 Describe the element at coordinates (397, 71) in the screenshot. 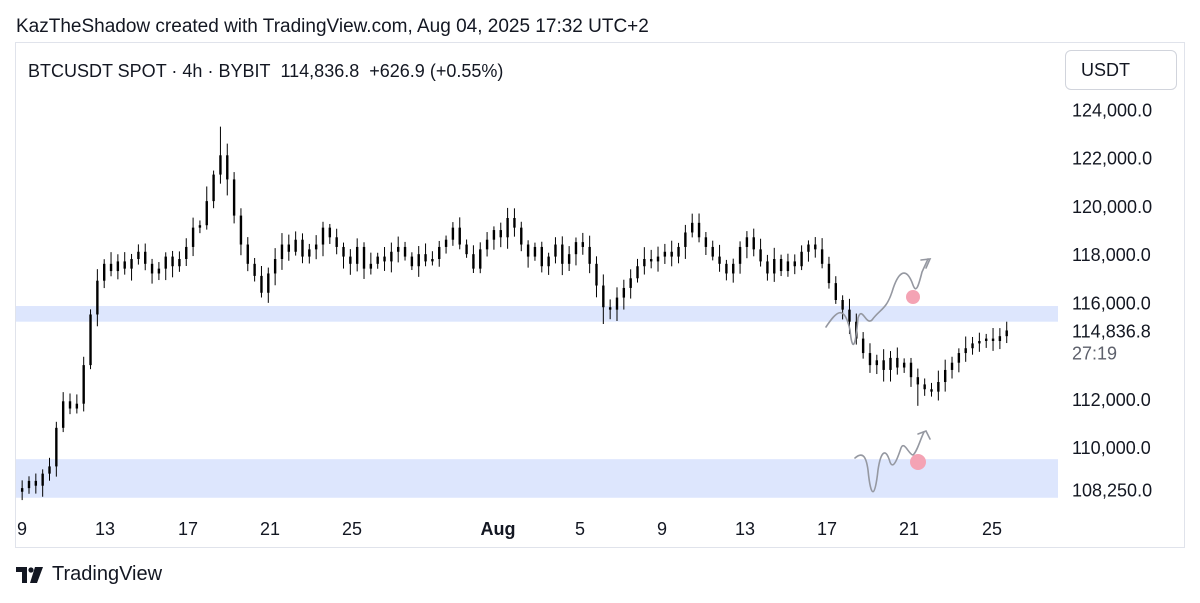

I see `price-change: +626.9` at that location.